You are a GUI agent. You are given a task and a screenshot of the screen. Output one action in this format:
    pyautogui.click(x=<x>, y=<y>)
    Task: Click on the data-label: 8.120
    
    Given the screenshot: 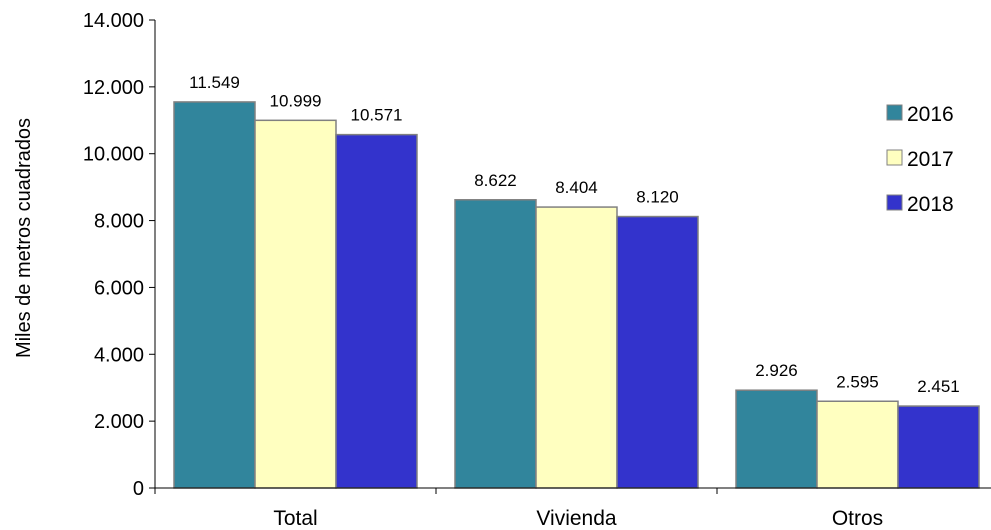 What is the action you would take?
    pyautogui.click(x=657, y=197)
    